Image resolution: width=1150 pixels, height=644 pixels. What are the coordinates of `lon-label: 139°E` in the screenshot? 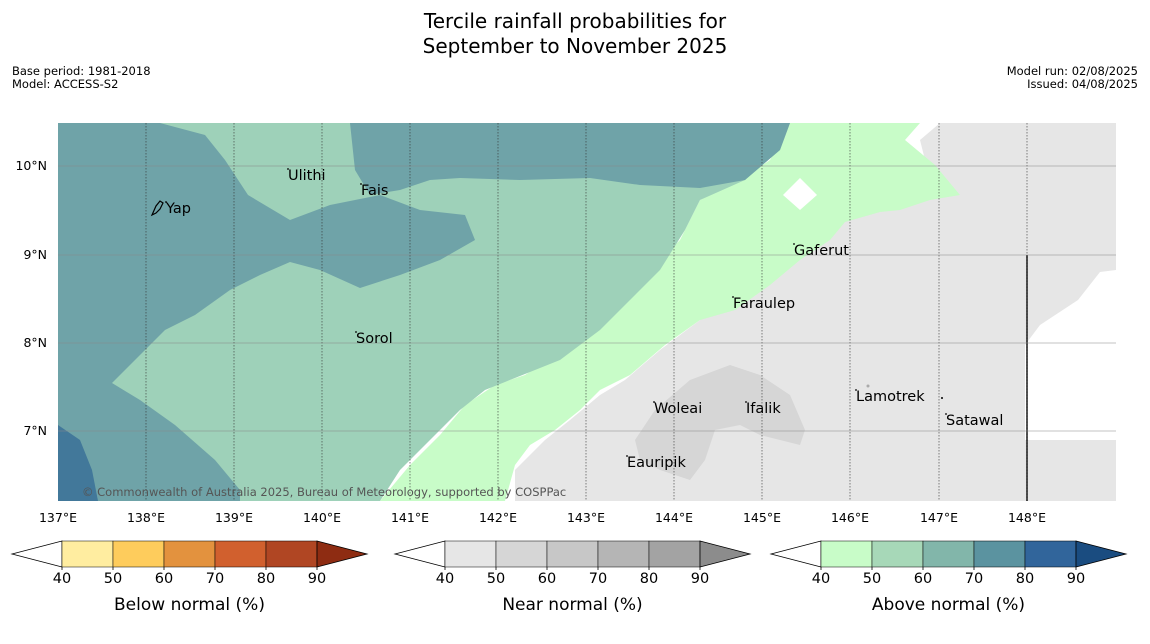 It's located at (234, 517).